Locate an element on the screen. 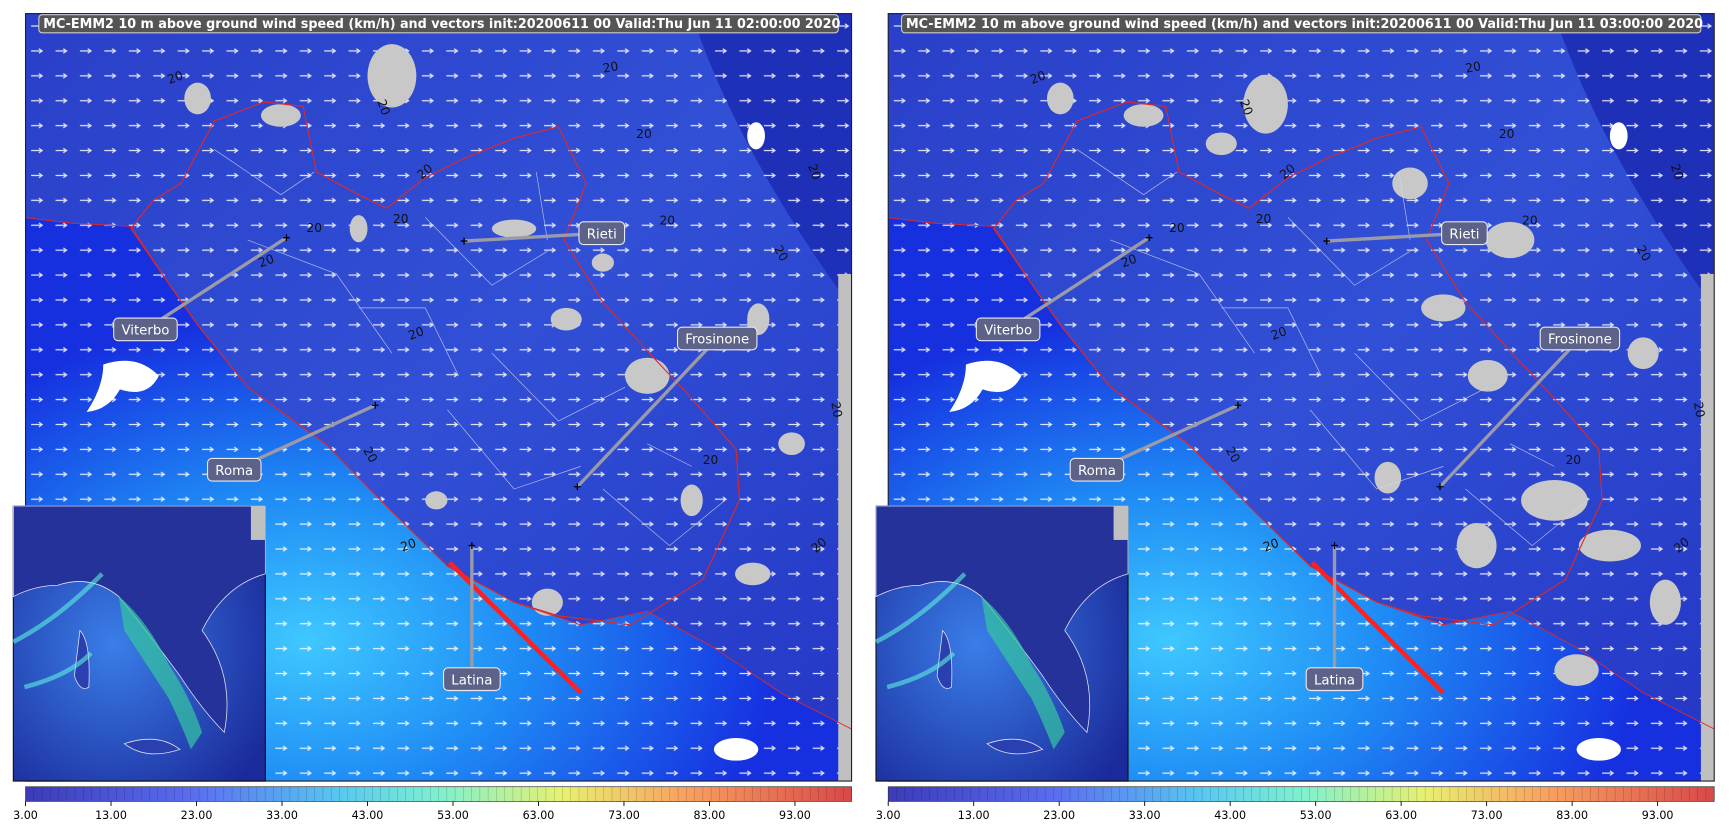 Image resolution: width=1732 pixels, height=832 pixels. inset-map is located at coordinates (1001, 643).